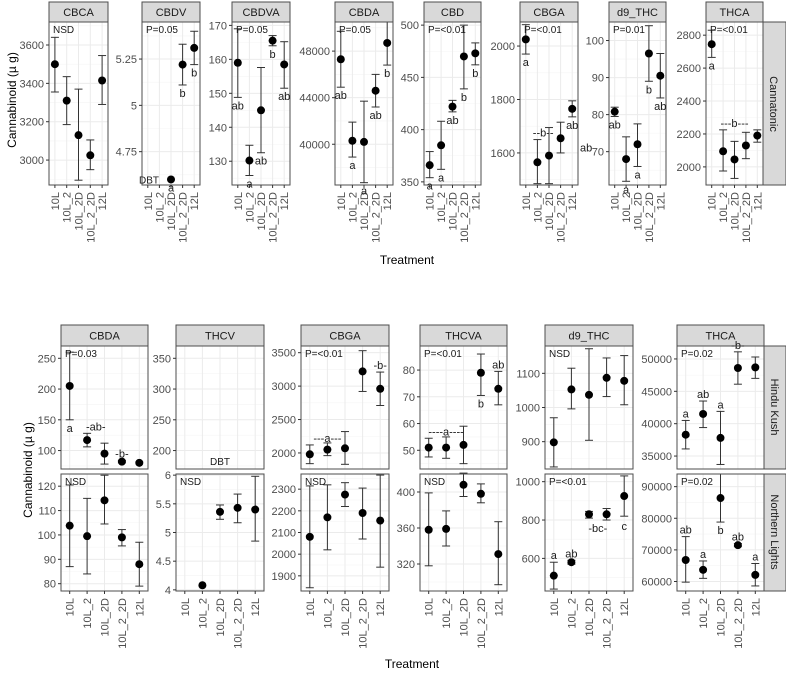 The width and height of the screenshot is (786, 673). I want to click on y-tick-label: 45000, so click(656, 392).